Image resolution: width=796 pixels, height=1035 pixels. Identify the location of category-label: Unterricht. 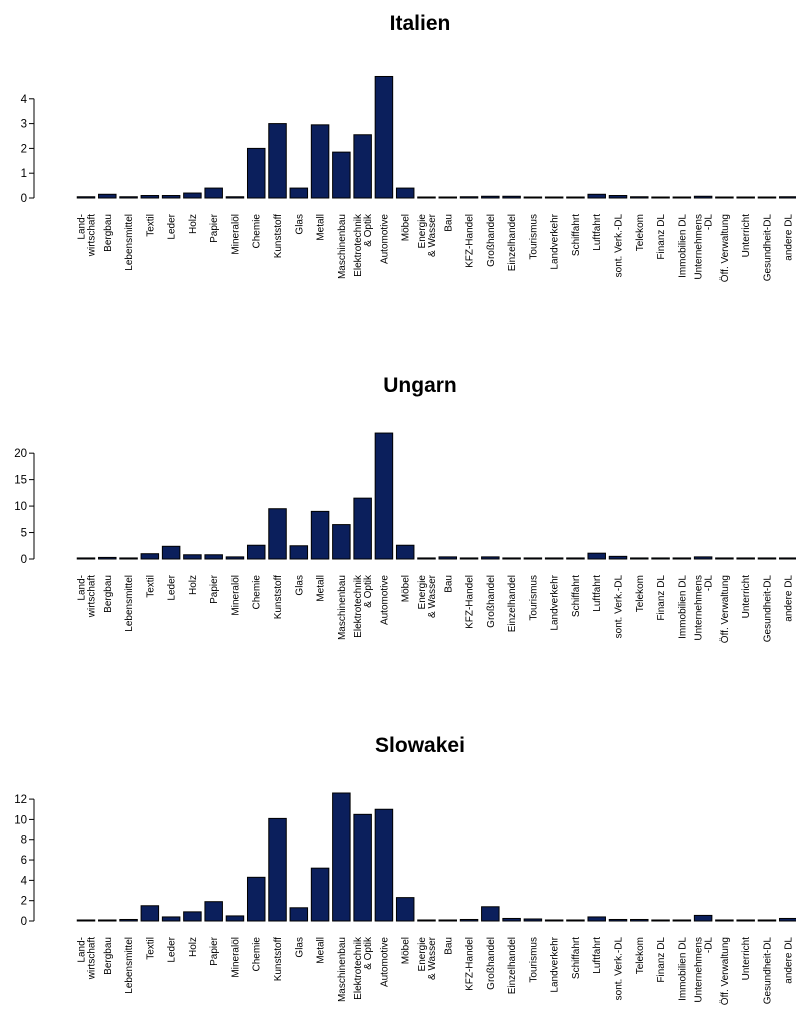
(746, 959).